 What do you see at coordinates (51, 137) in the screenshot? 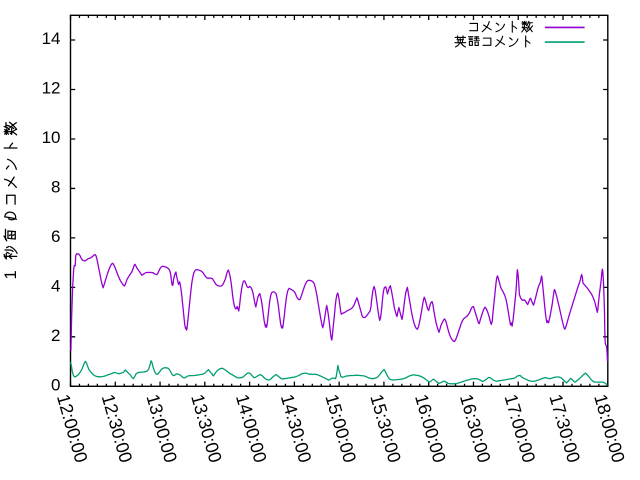
I see `svg-text: 10` at bounding box center [51, 137].